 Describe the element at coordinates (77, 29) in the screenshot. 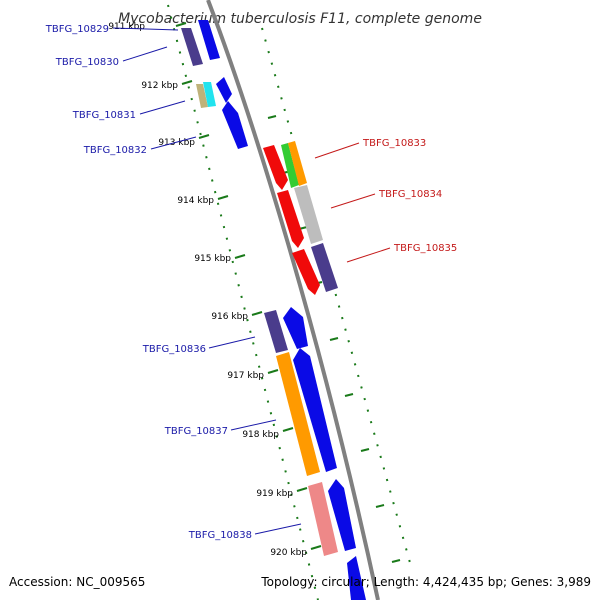

I see `gene-label: TBFG_10829` at that location.